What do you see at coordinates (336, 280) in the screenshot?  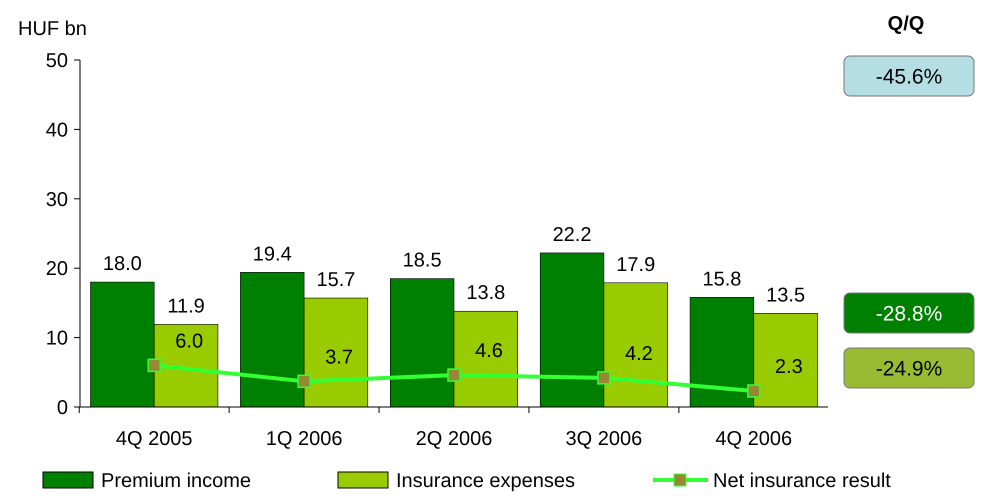 I see `data-label: 15.7` at bounding box center [336, 280].